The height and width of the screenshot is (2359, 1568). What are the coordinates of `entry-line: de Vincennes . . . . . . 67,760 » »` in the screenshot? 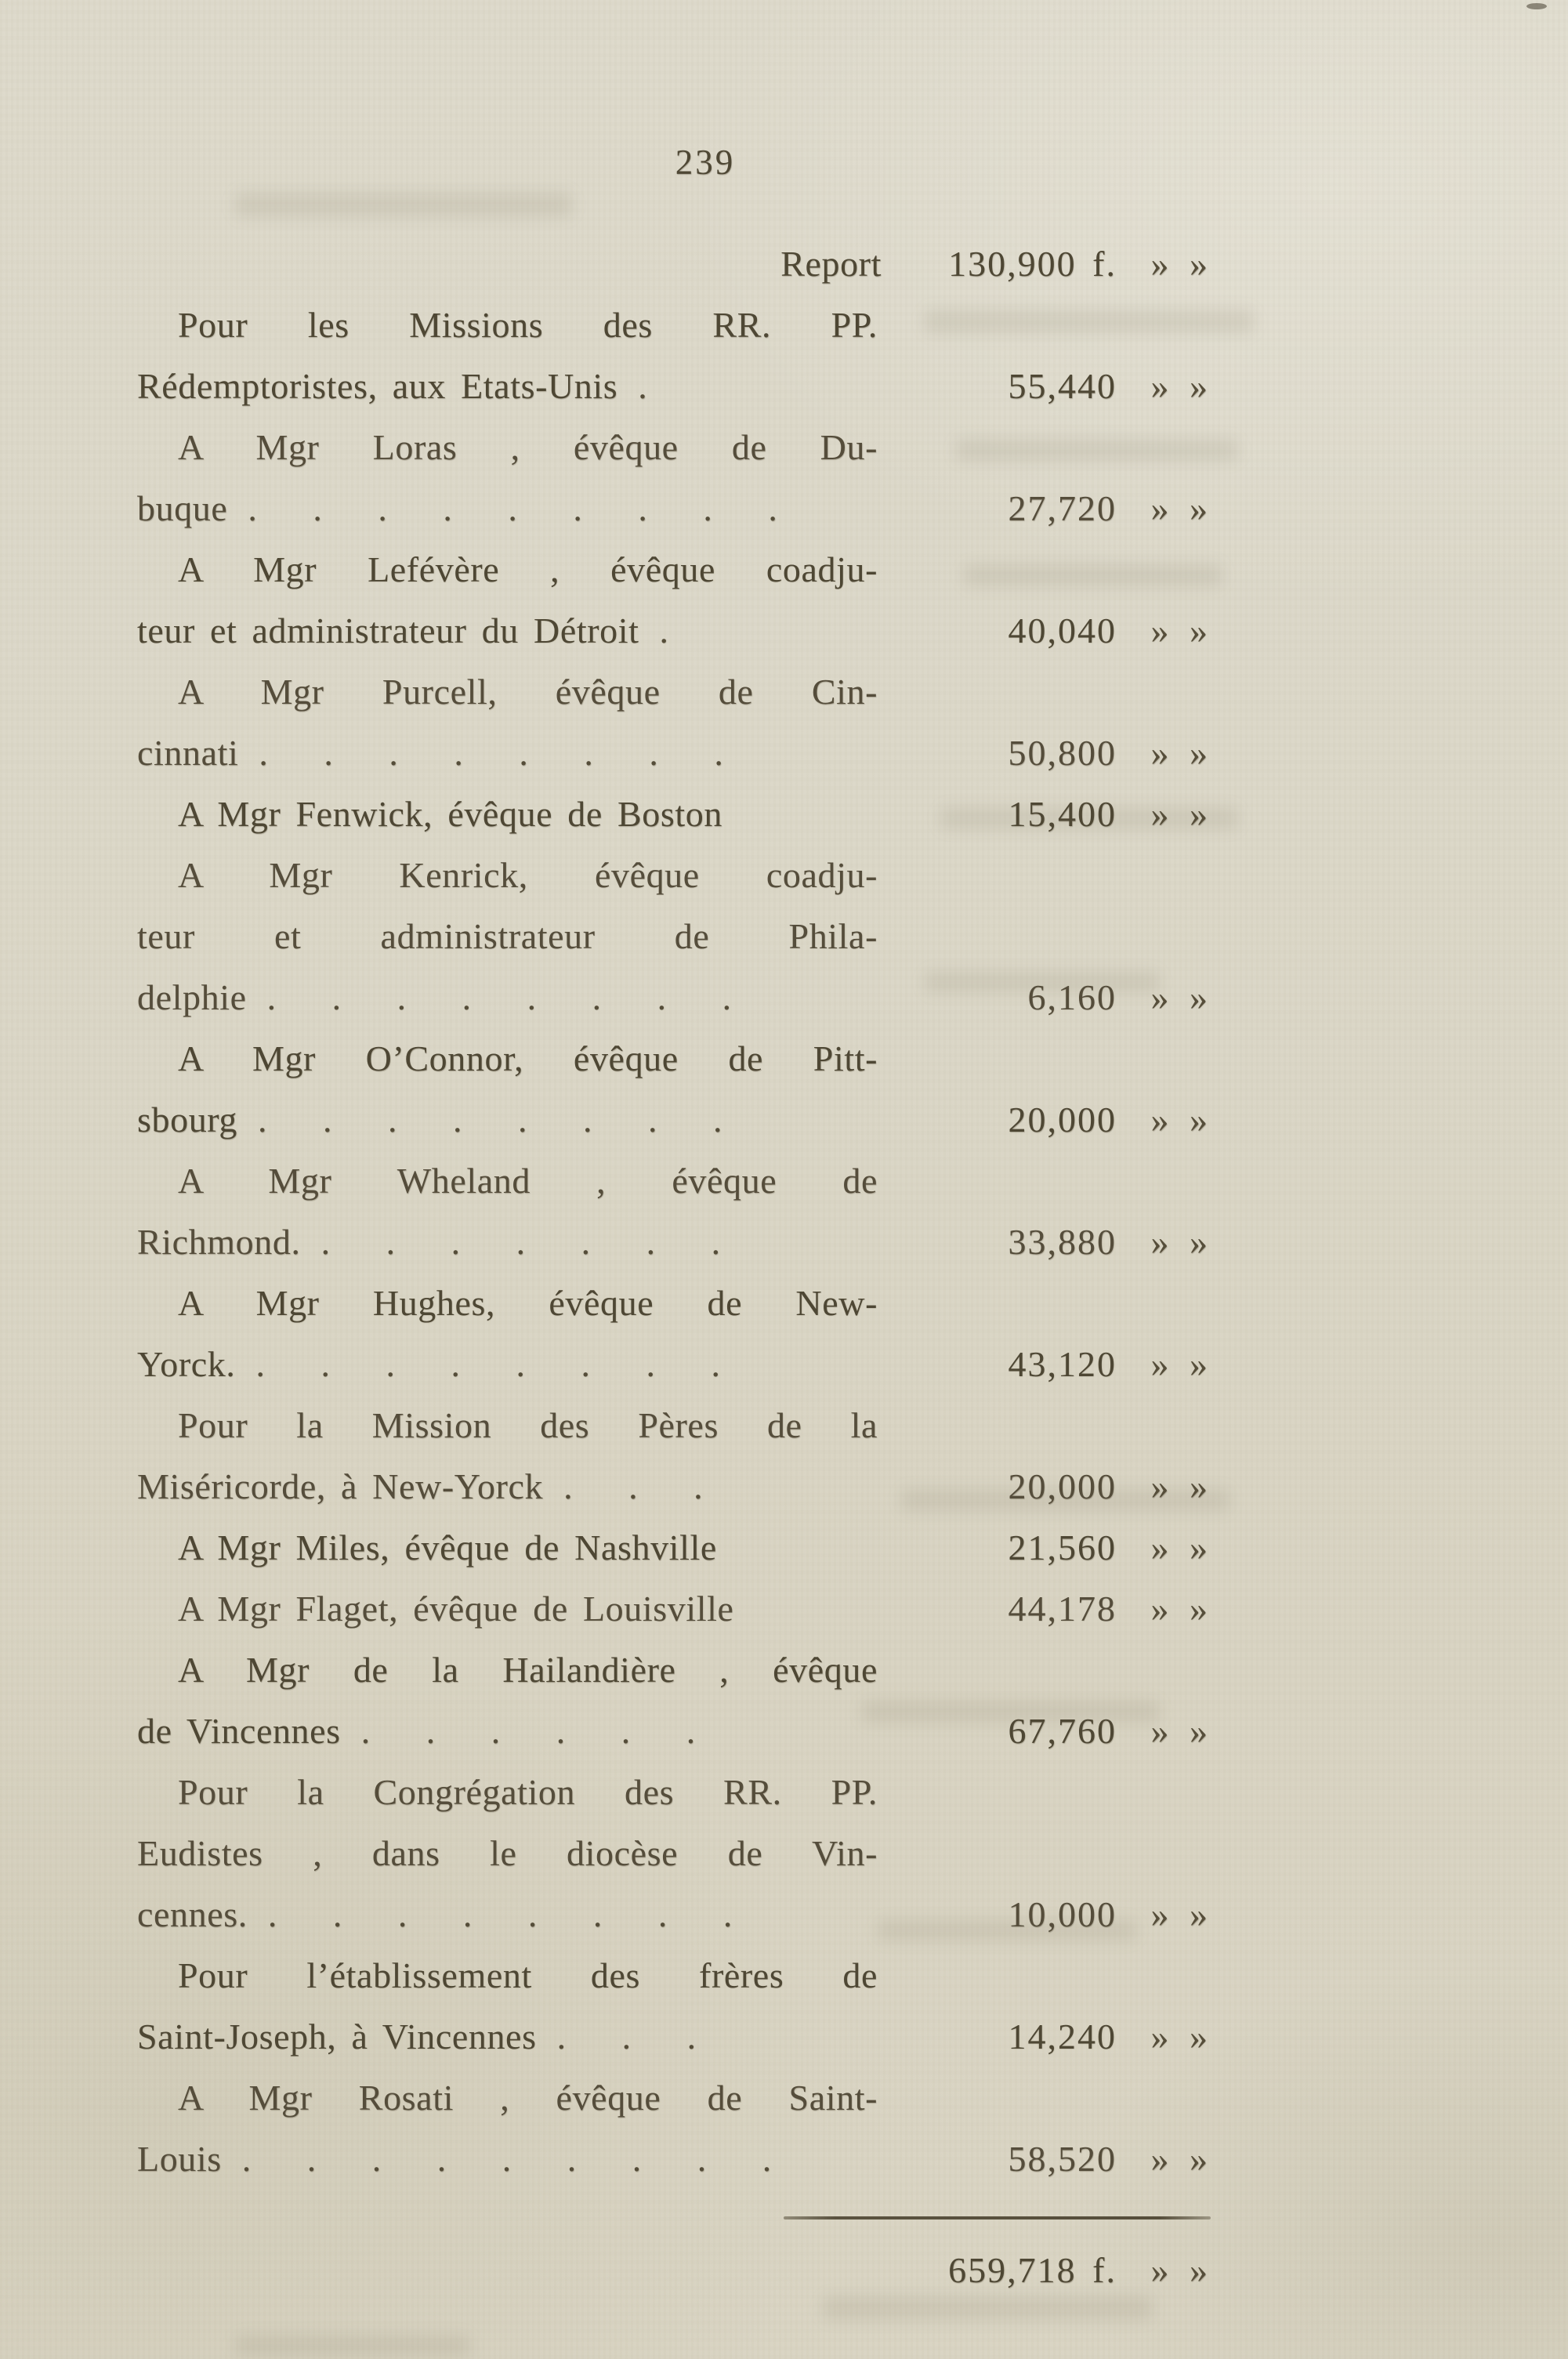 It's located at (674, 1732).